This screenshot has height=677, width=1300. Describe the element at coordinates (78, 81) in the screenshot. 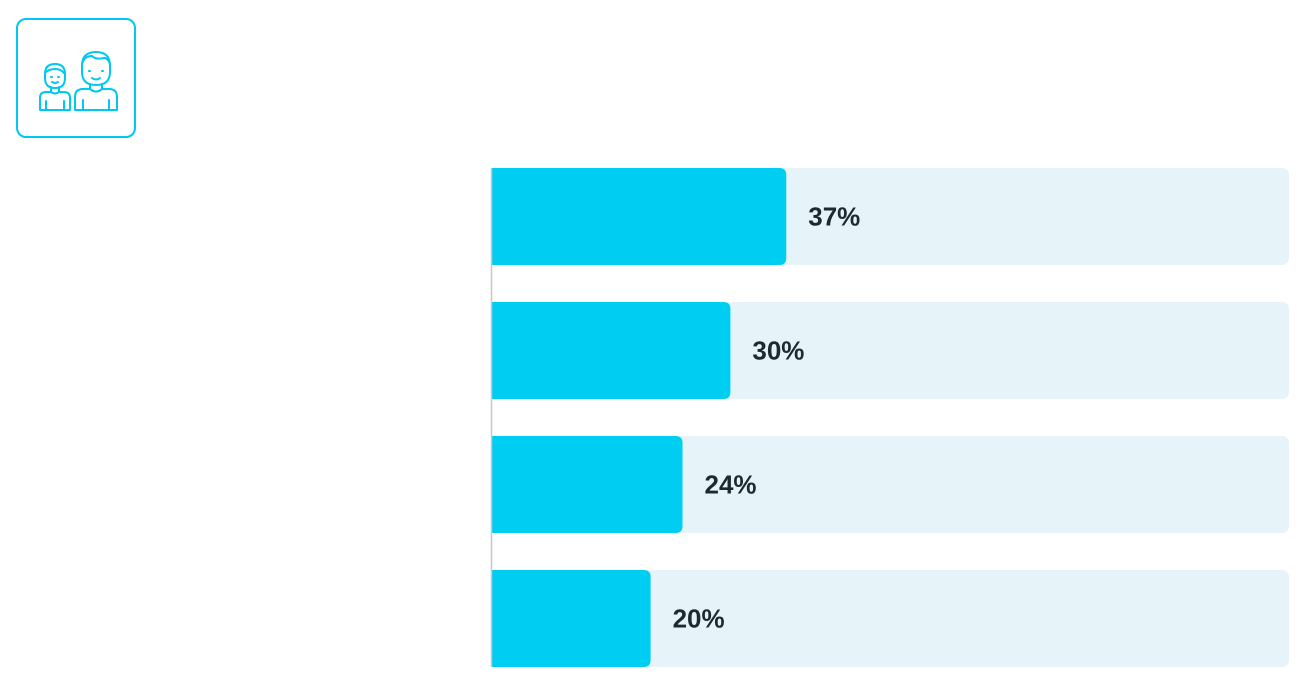

I see `people-icon` at that location.